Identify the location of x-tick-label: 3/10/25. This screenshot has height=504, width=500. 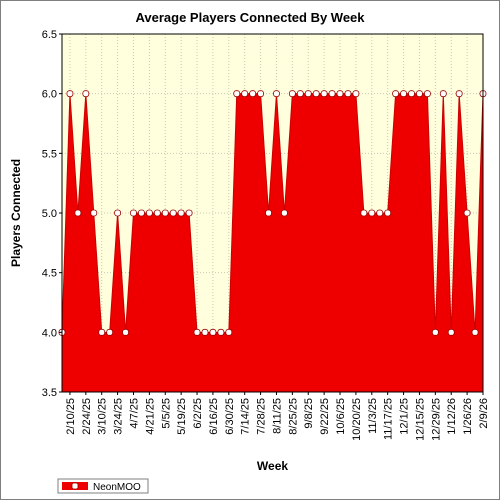
(103, 416).